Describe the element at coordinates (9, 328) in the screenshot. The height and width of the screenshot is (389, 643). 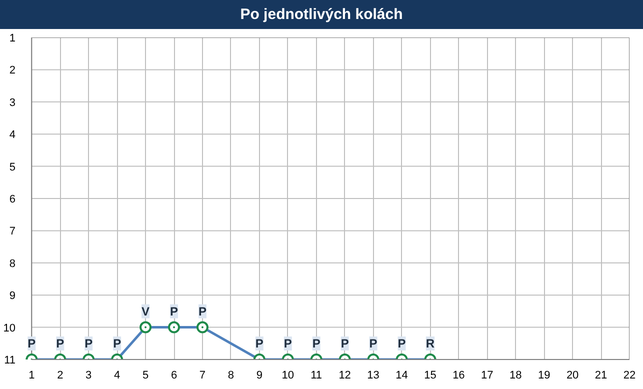
I see `y-tick-label: 10` at that location.